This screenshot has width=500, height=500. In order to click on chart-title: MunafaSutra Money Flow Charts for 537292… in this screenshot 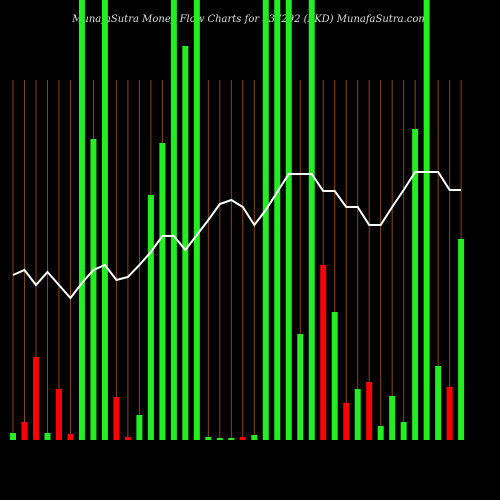, I will do `click(249, 19)`.